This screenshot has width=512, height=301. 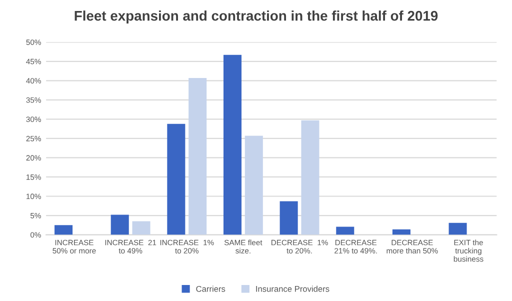 What do you see at coordinates (256, 17) in the screenshot?
I see `chart-title: Fleet expansion and contraction in the first half of 2019` at bounding box center [256, 17].